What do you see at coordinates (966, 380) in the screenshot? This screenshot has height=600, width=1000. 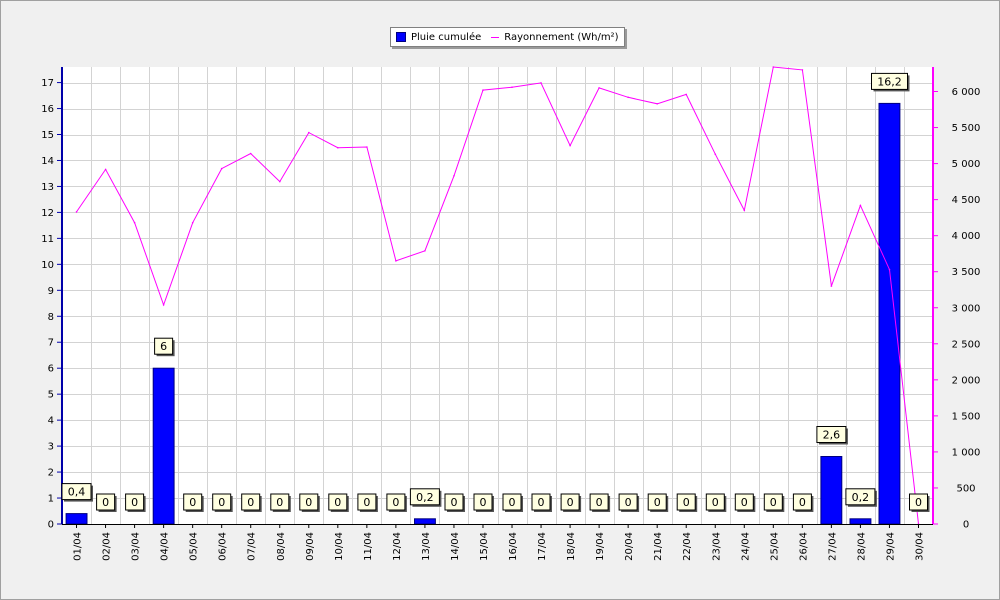 I see `right-tick-label: 2 000` at bounding box center [966, 380].